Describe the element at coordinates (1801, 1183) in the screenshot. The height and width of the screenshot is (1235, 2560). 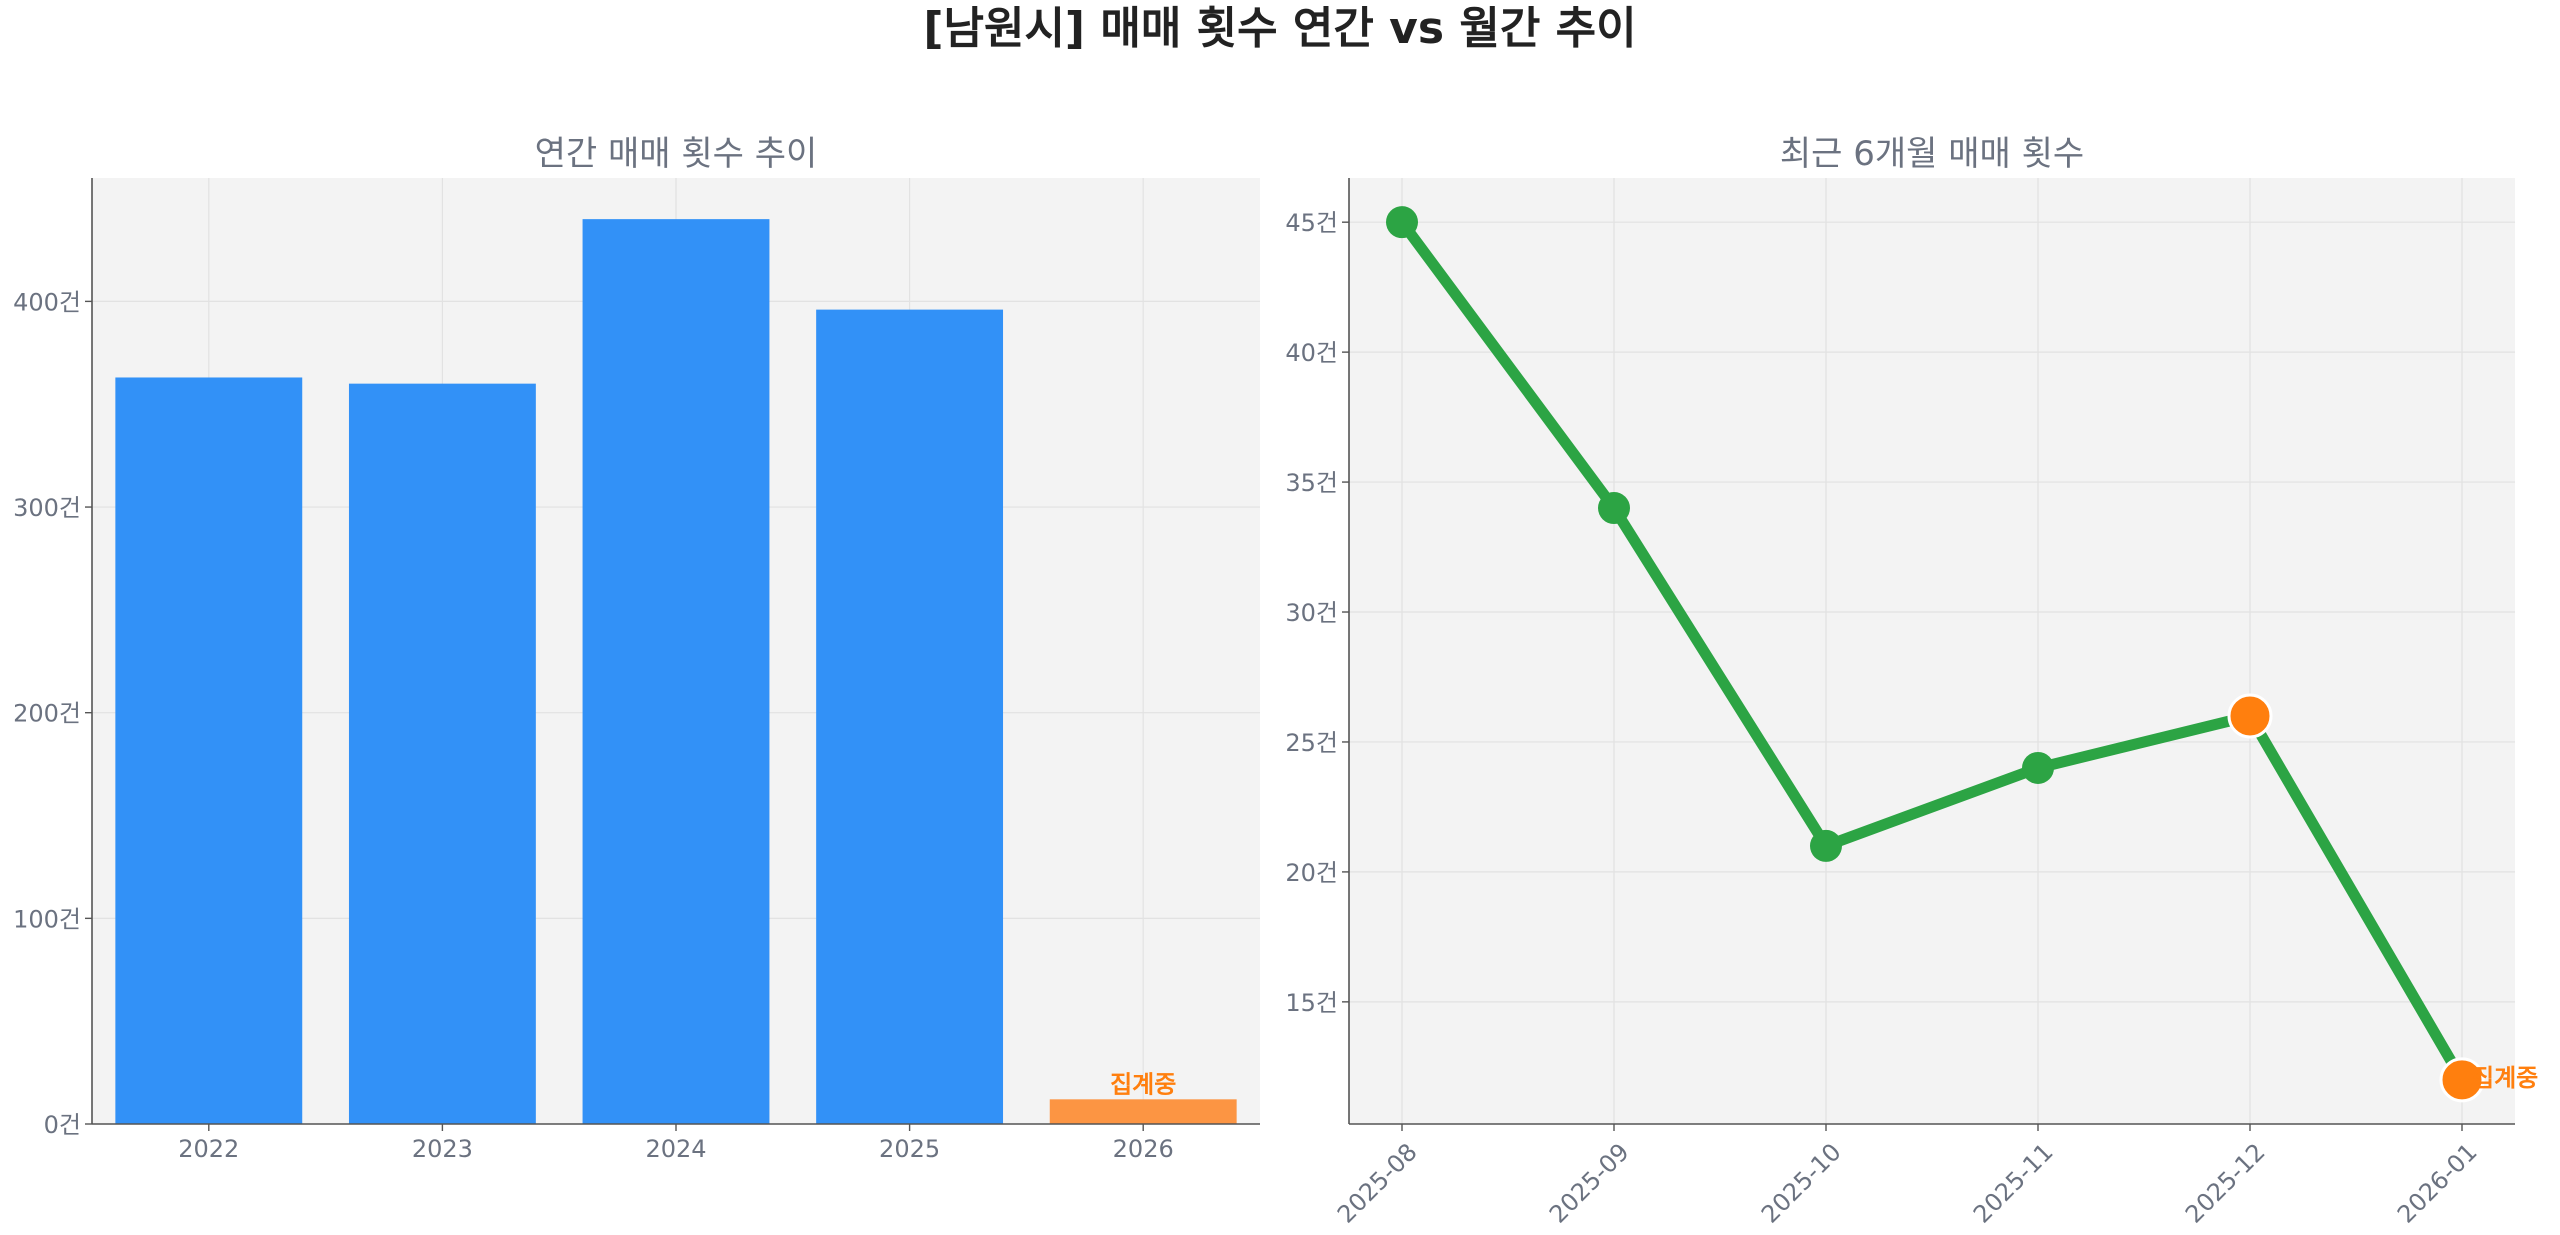
I see `line-x-tick-label-2025-10: 2025-10` at that location.